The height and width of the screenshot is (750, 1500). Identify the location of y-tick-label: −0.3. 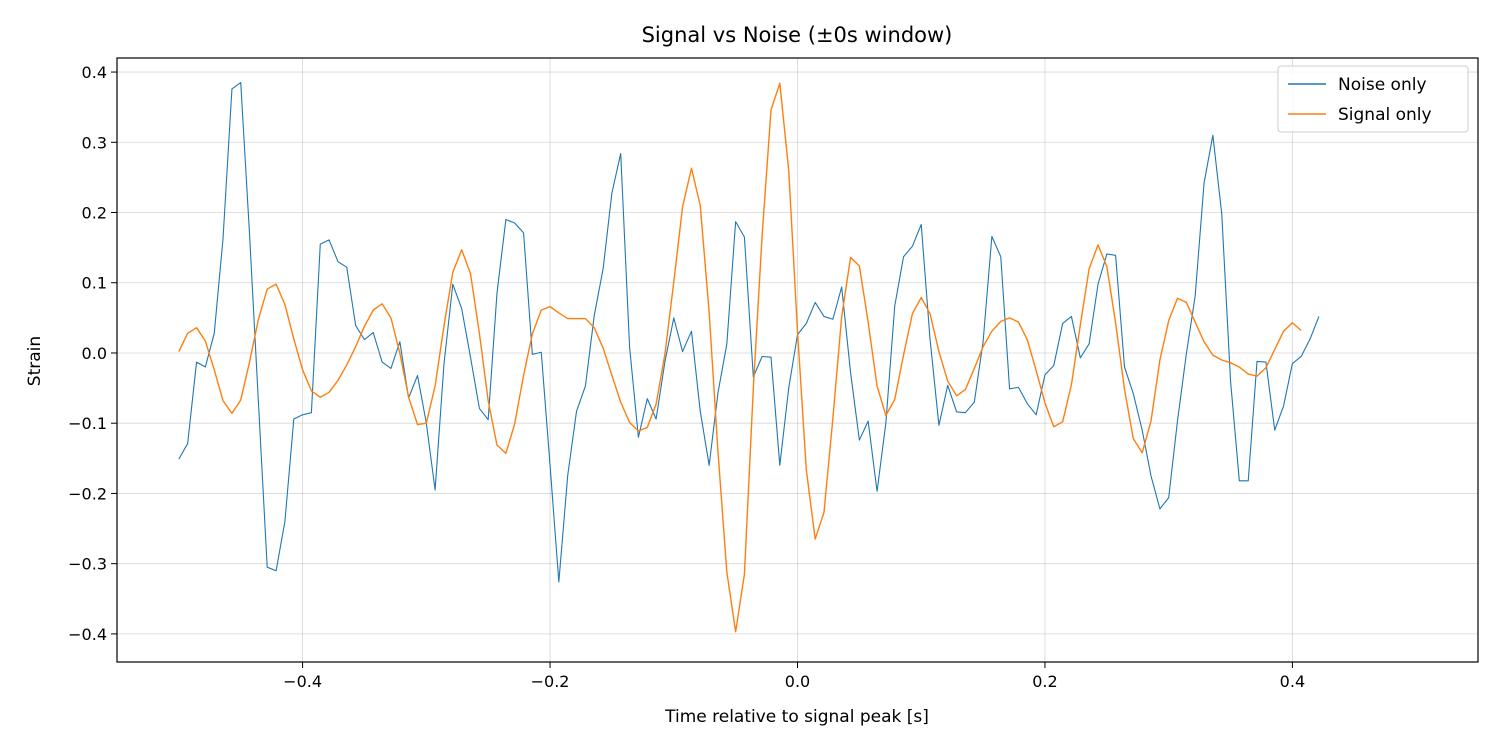
(87, 564).